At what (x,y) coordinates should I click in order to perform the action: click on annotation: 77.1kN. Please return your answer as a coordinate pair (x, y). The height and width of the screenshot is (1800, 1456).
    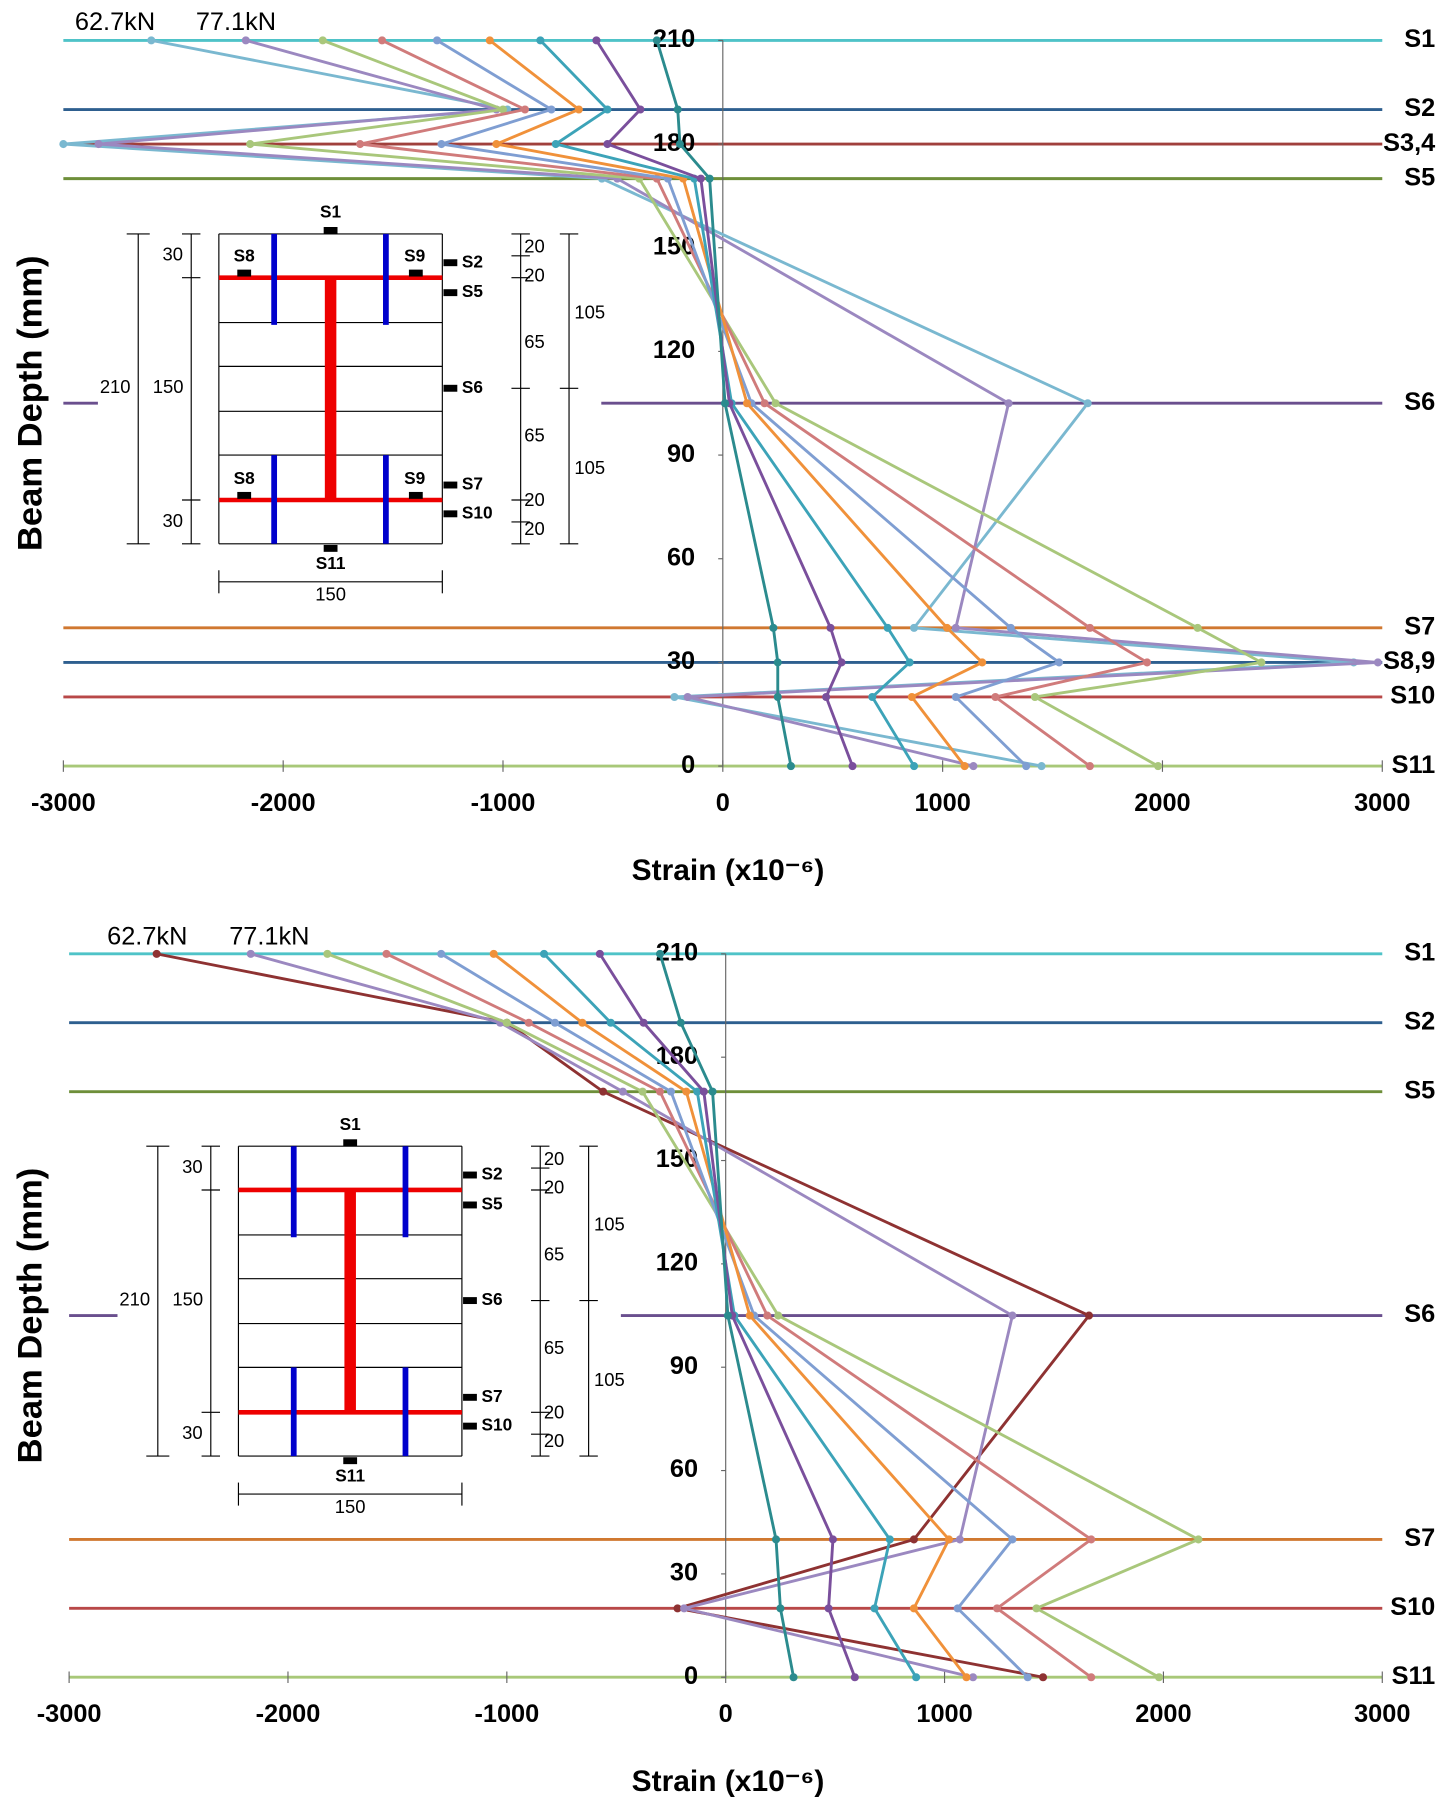
    Looking at the image, I should click on (236, 22).